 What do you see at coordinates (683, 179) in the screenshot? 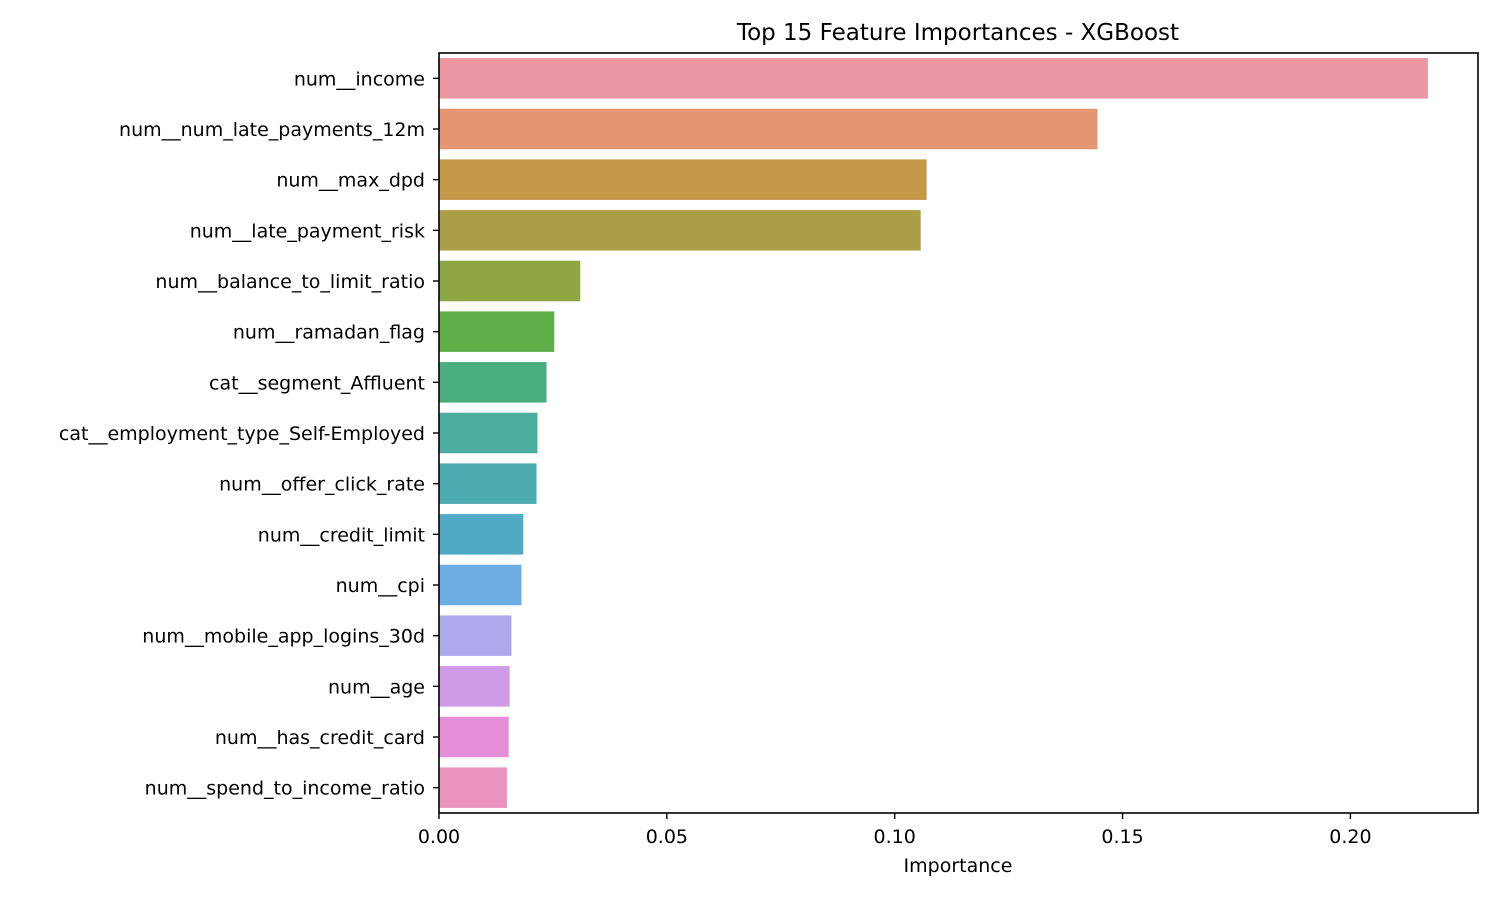
I see `bar-num__max_dpd` at bounding box center [683, 179].